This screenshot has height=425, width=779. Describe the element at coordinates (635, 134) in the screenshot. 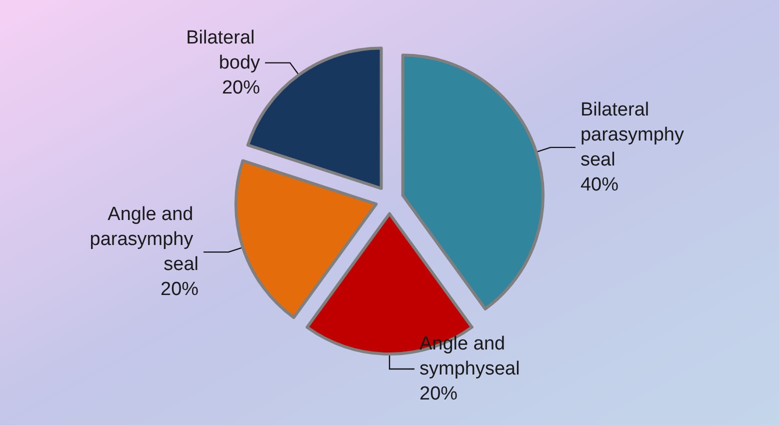

I see `slice-label: Bilateral parasymphy seal` at that location.